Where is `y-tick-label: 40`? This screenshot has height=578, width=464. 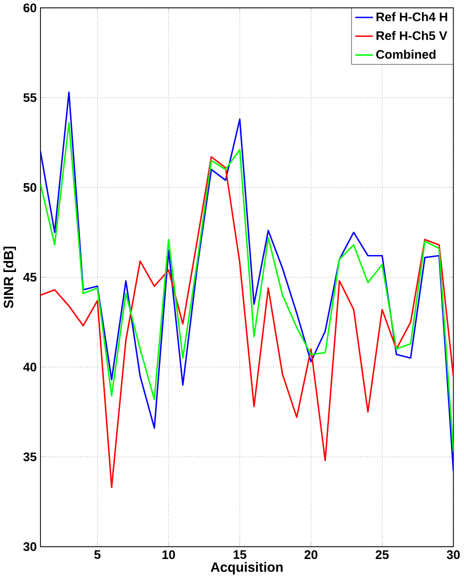
y-tick-label: 40 is located at coordinates (29, 367).